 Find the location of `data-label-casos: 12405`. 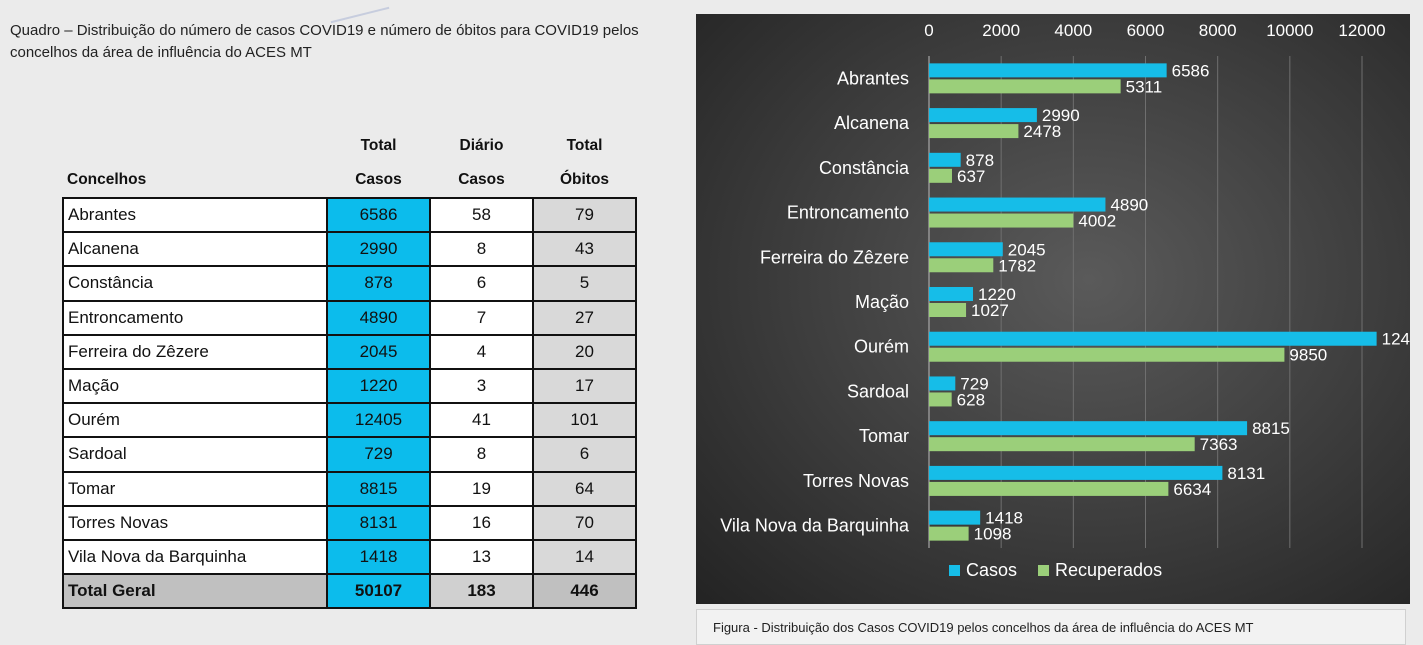

data-label-casos: 12405 is located at coordinates (1396, 339).